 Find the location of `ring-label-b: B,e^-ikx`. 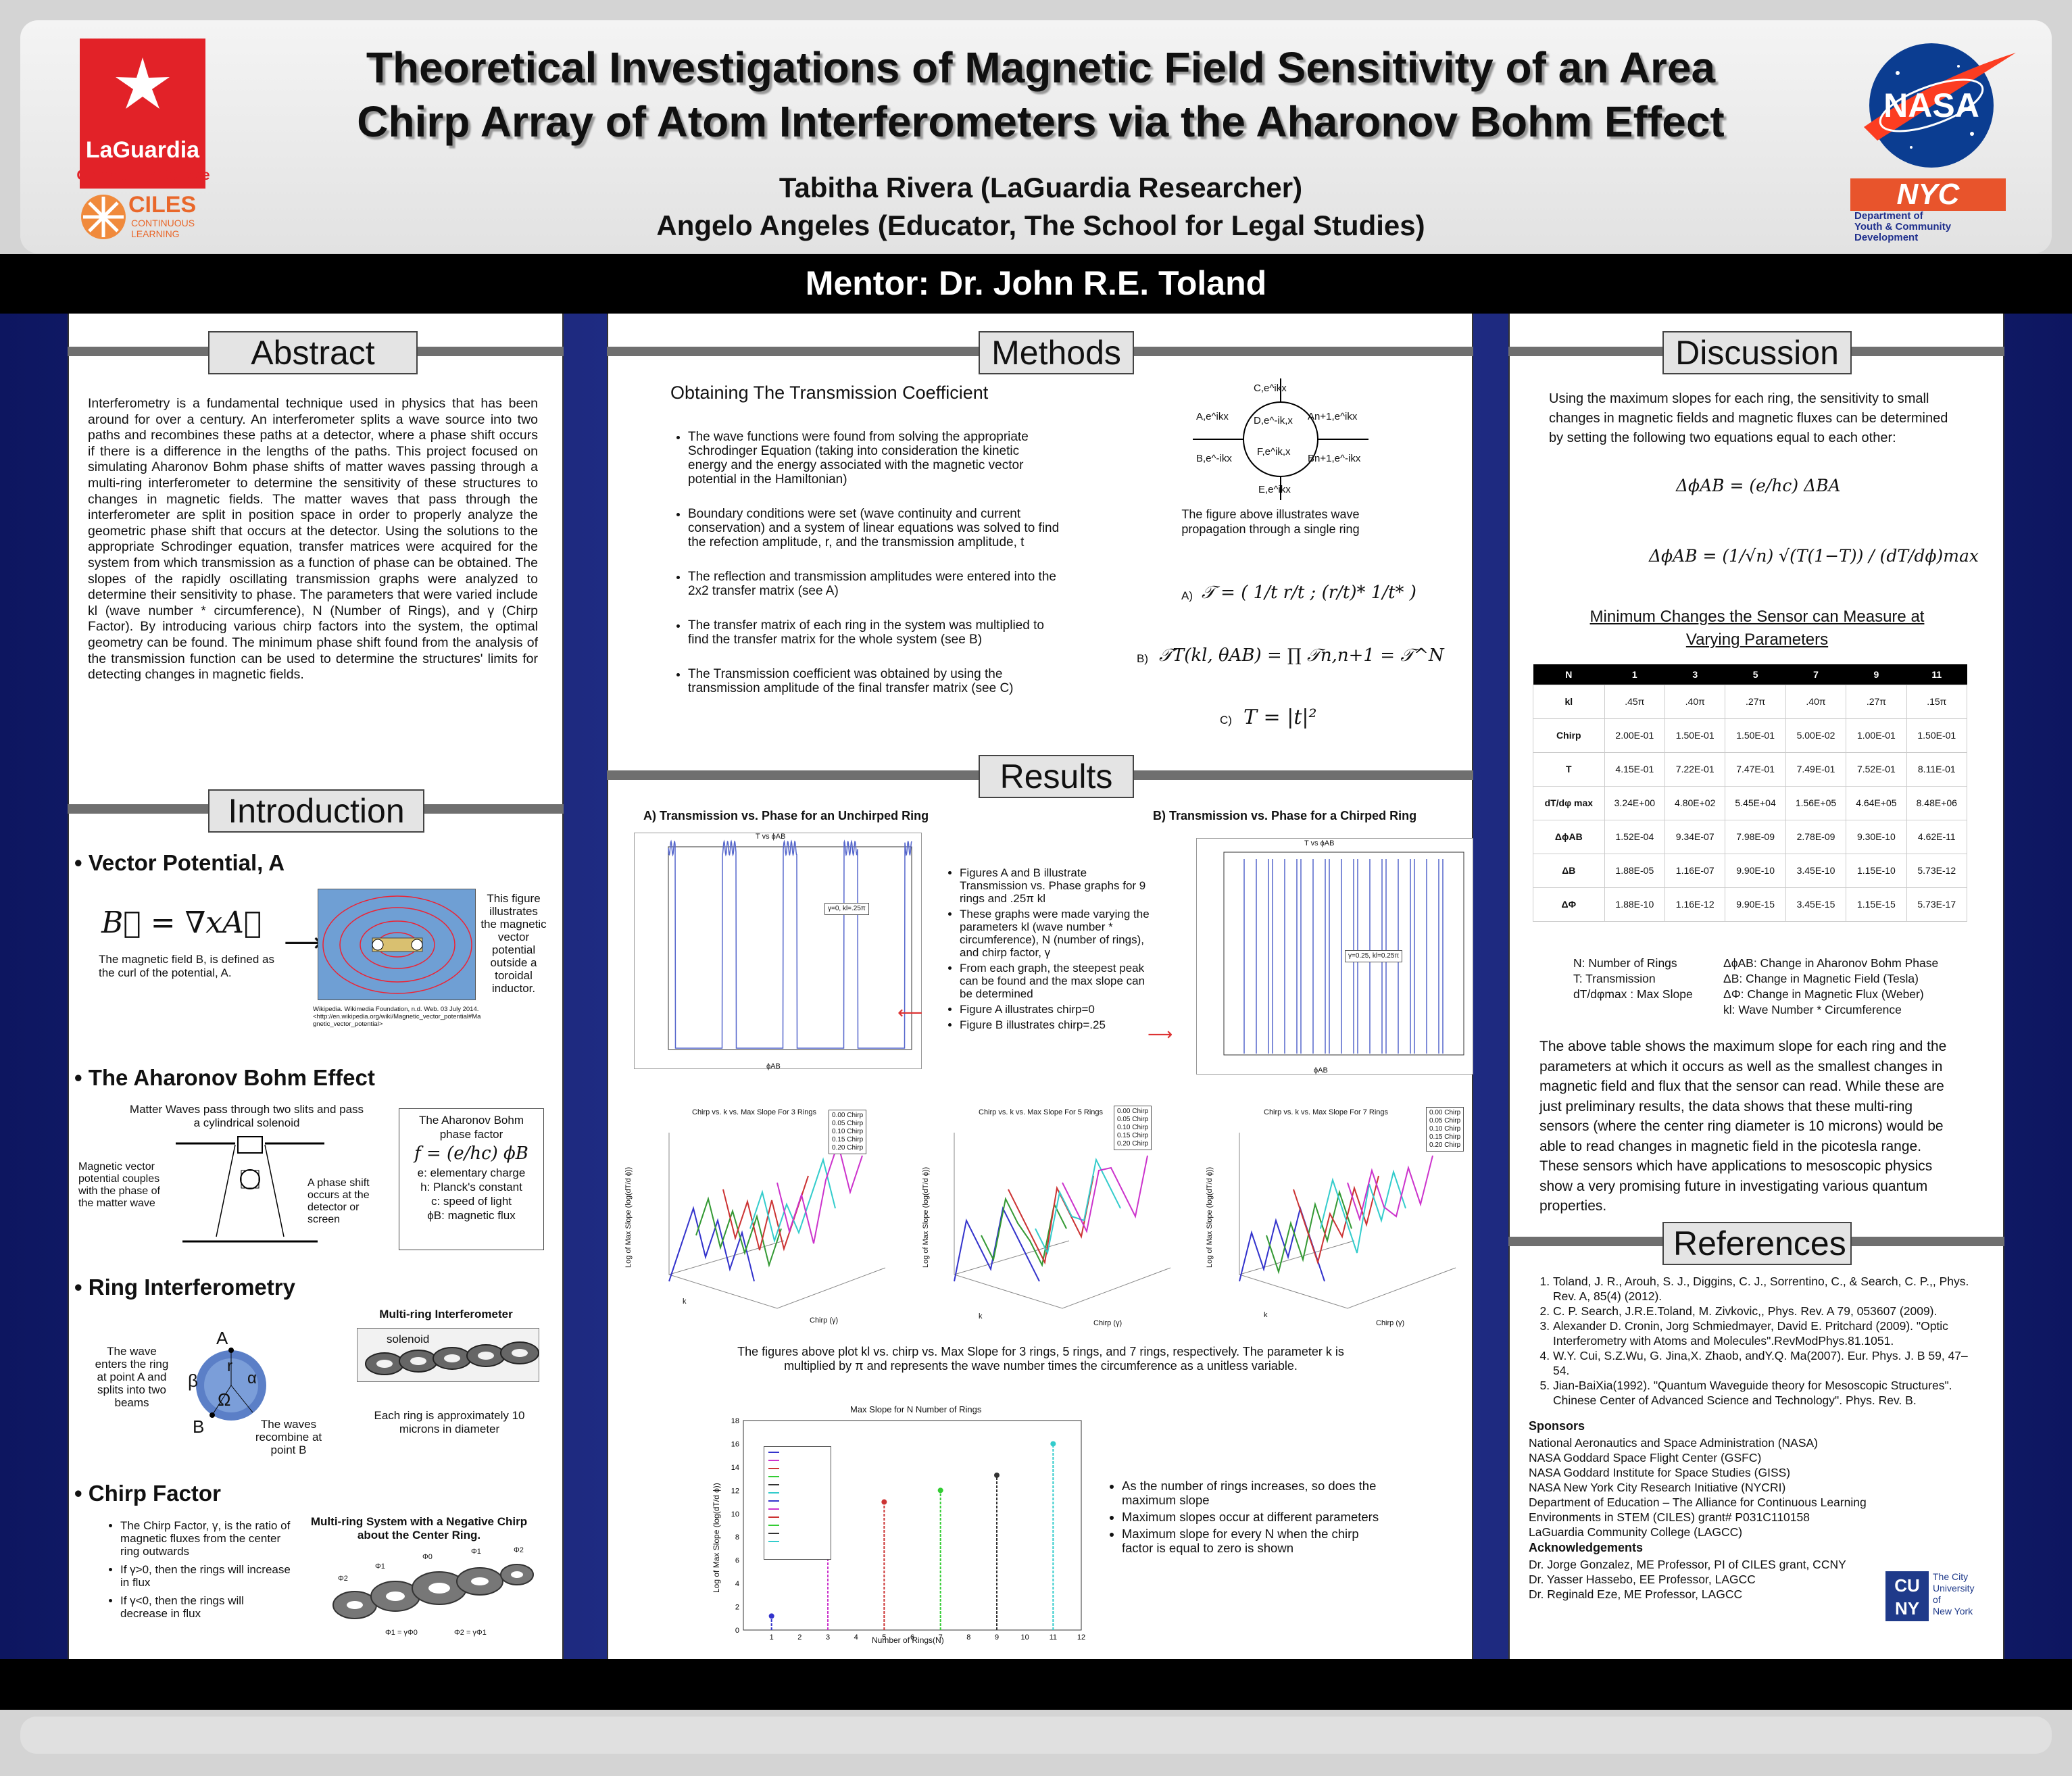

ring-label-b: B,e^-ikx is located at coordinates (1214, 458).